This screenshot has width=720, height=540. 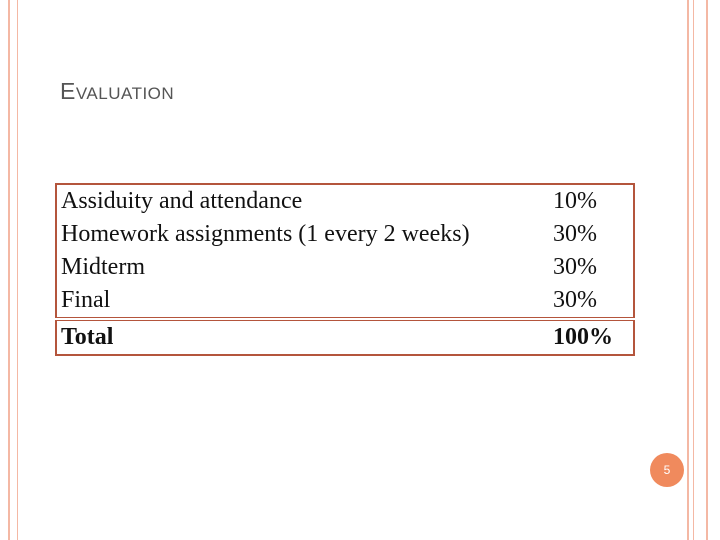 I want to click on slide-title: EVALUATION, so click(x=117, y=91).